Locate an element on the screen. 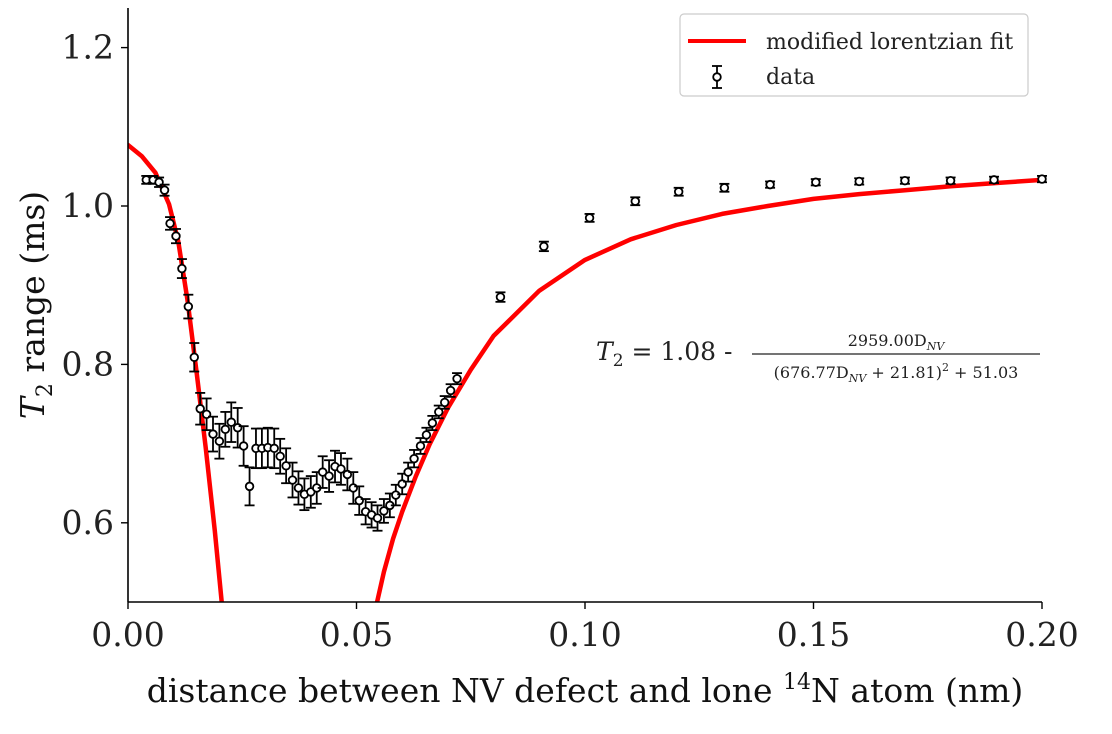  y-axis-label: T2 range (ms) is located at coordinates (35, 305).